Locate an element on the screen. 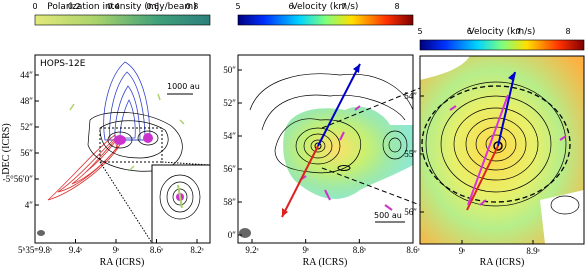 The image size is (586, 278). y-tick-label: 44″ is located at coordinates (26, 75).